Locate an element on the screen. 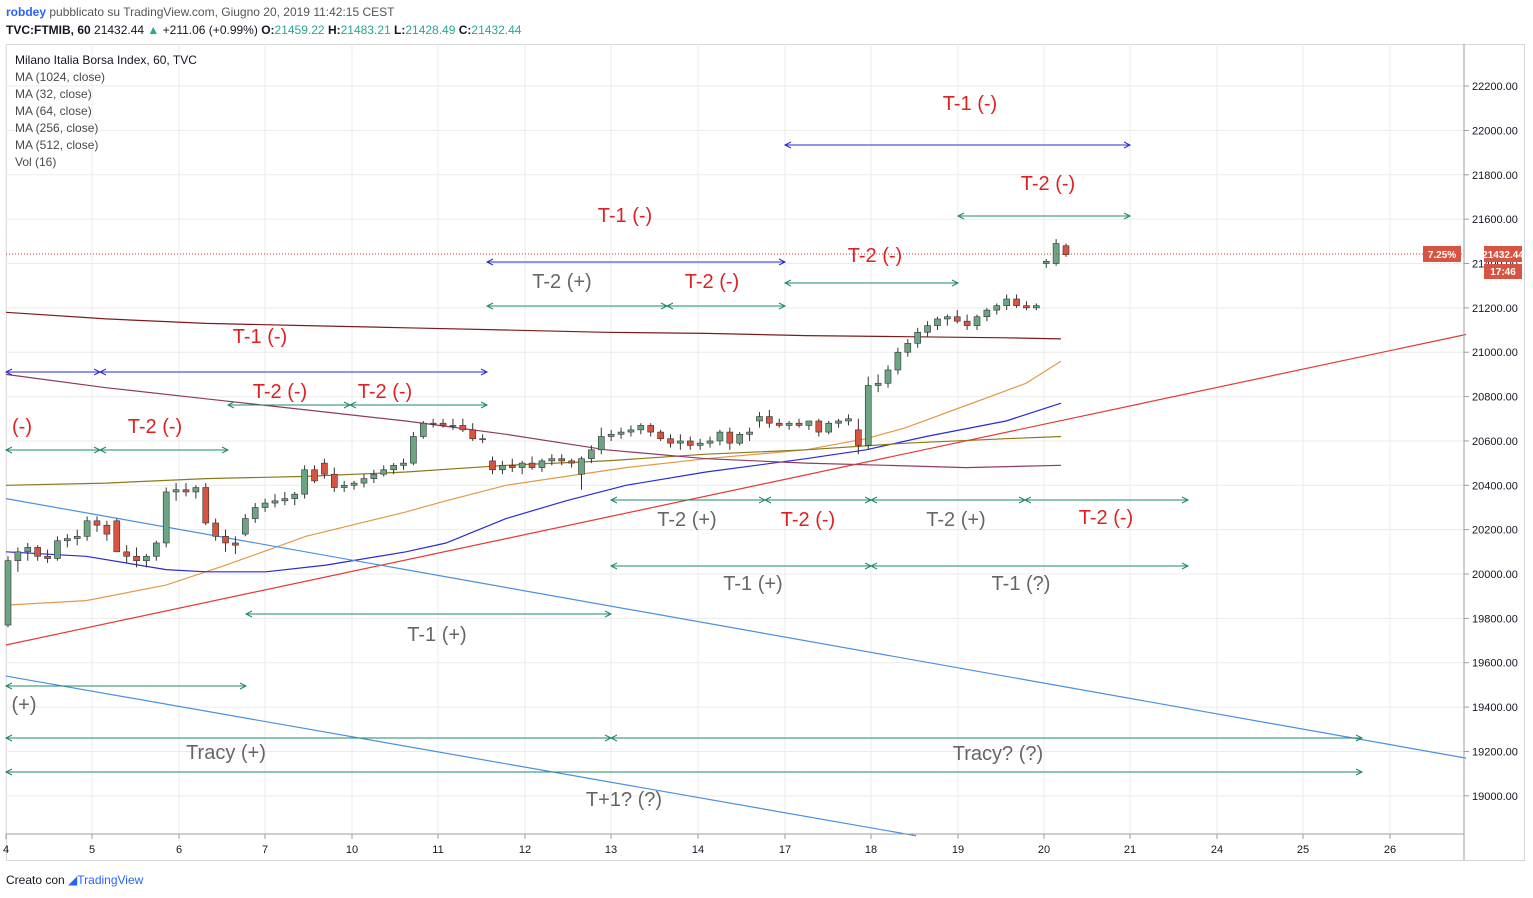 The width and height of the screenshot is (1533, 898). x-tick-label: 11 is located at coordinates (437, 850).